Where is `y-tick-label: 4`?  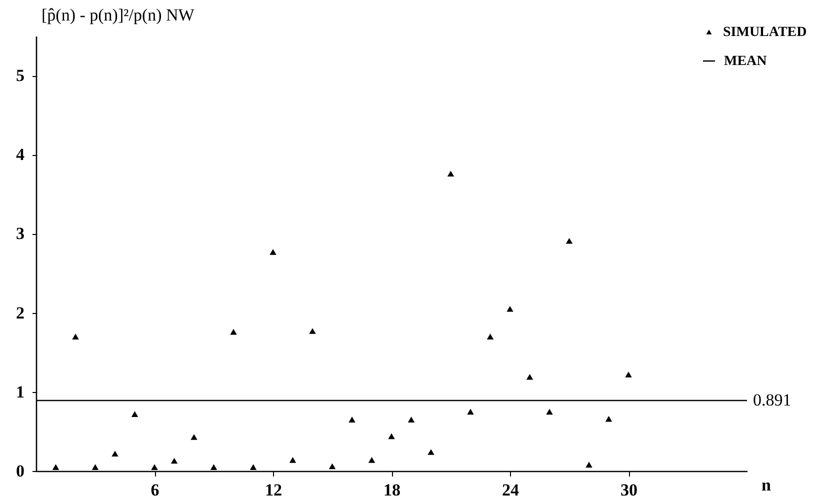 y-tick-label: 4 is located at coordinates (20, 154).